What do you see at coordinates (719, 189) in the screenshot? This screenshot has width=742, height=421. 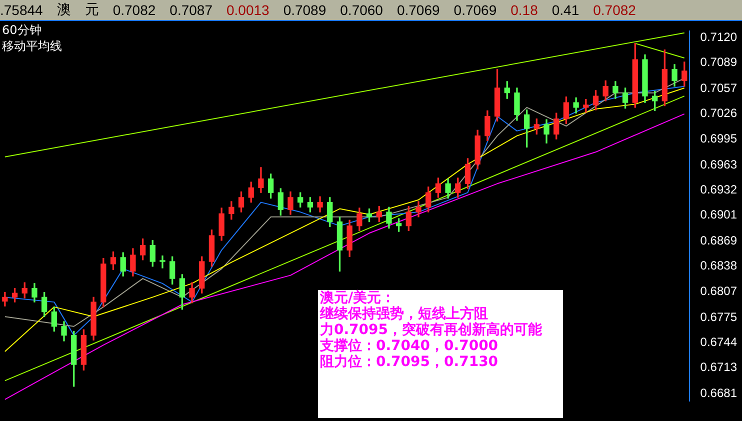 I see `y-tick-label: 0.6932` at bounding box center [719, 189].